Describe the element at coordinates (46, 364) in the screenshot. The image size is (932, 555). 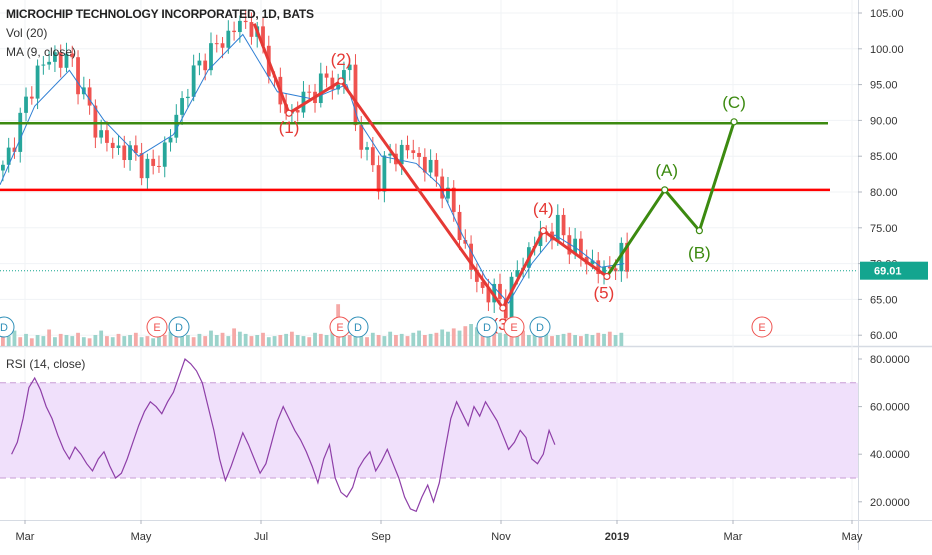
I see `rsi-indicator-label: RSI (14, close)` at that location.